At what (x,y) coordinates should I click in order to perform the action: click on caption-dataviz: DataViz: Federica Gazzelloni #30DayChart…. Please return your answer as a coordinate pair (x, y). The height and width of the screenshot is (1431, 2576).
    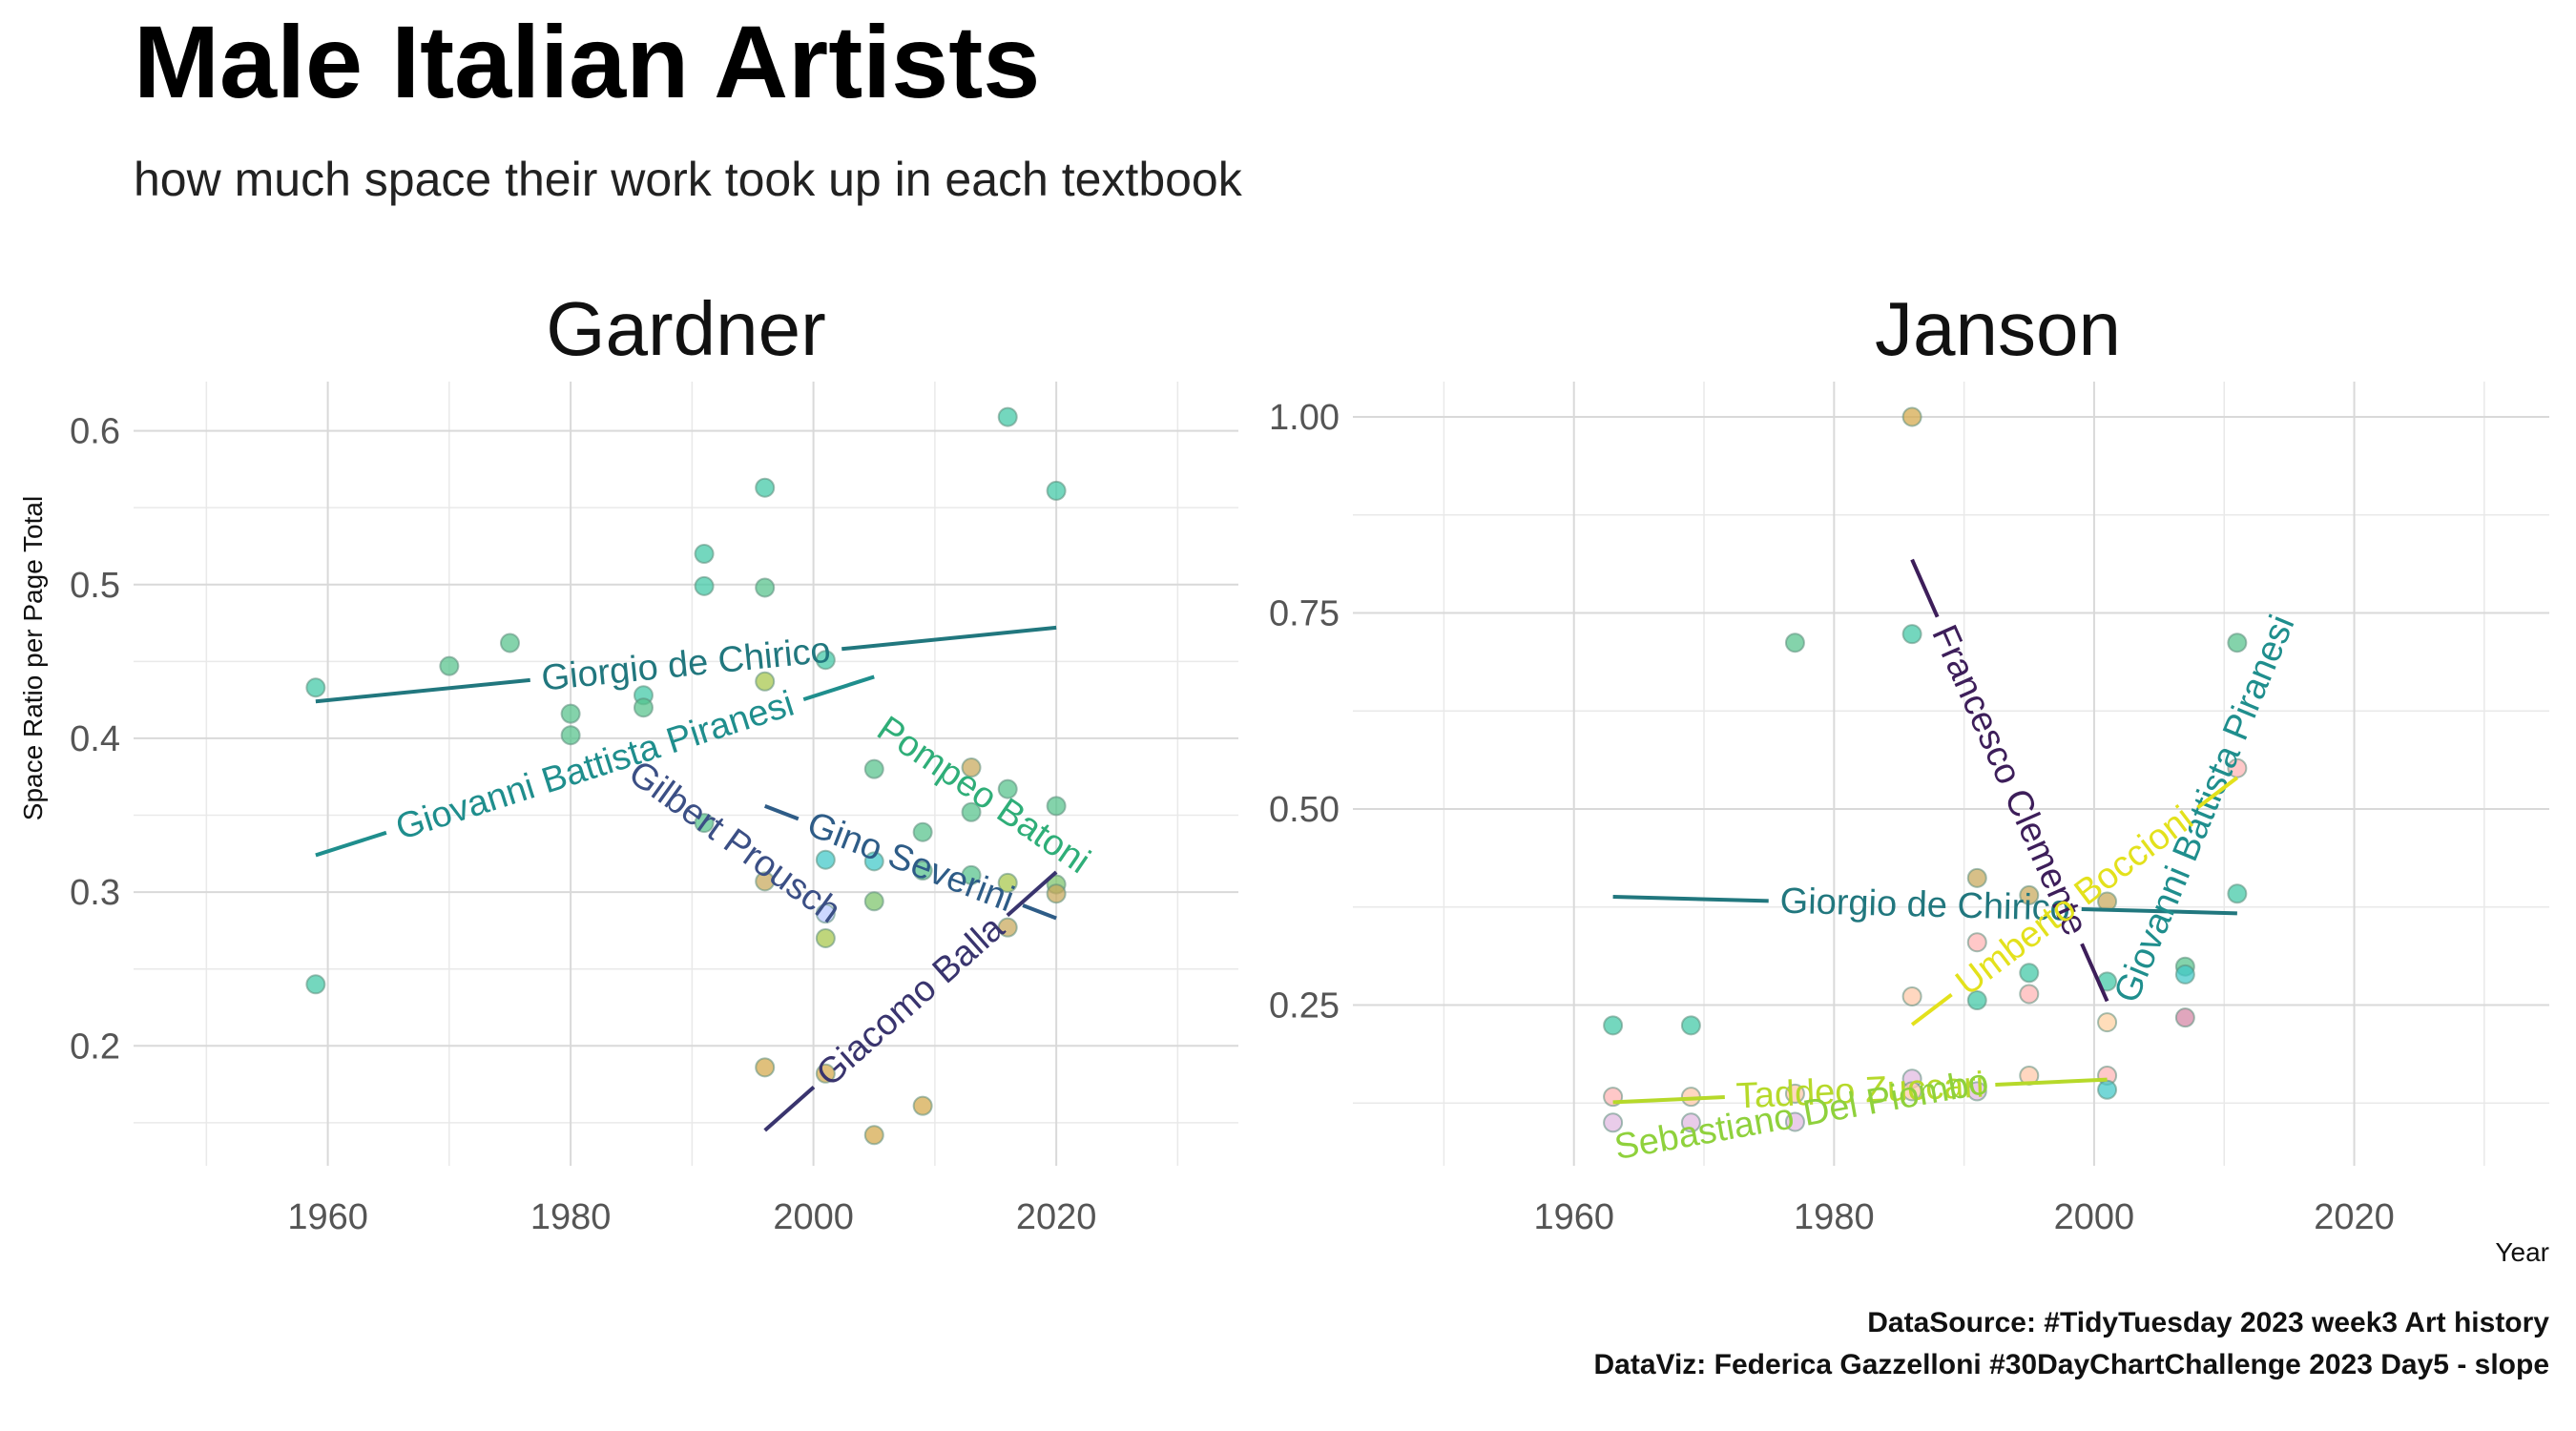
    Looking at the image, I should click on (2071, 1364).